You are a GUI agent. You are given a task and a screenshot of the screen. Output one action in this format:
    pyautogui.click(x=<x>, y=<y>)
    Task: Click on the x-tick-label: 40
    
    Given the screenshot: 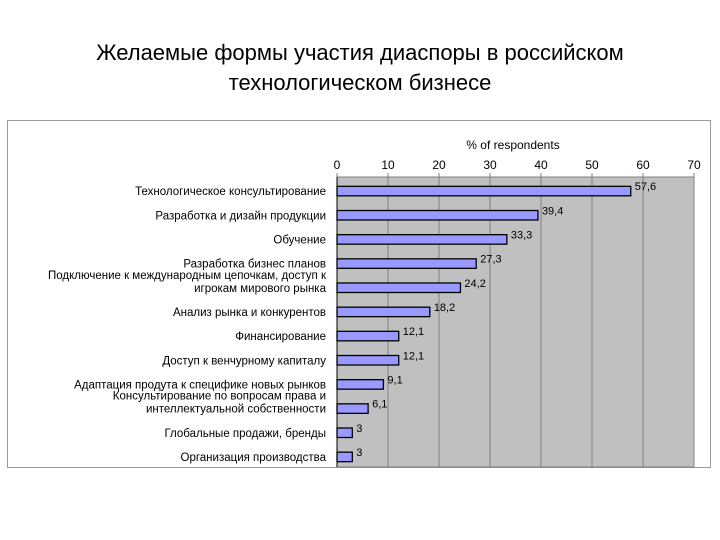 What is the action you would take?
    pyautogui.click(x=541, y=165)
    